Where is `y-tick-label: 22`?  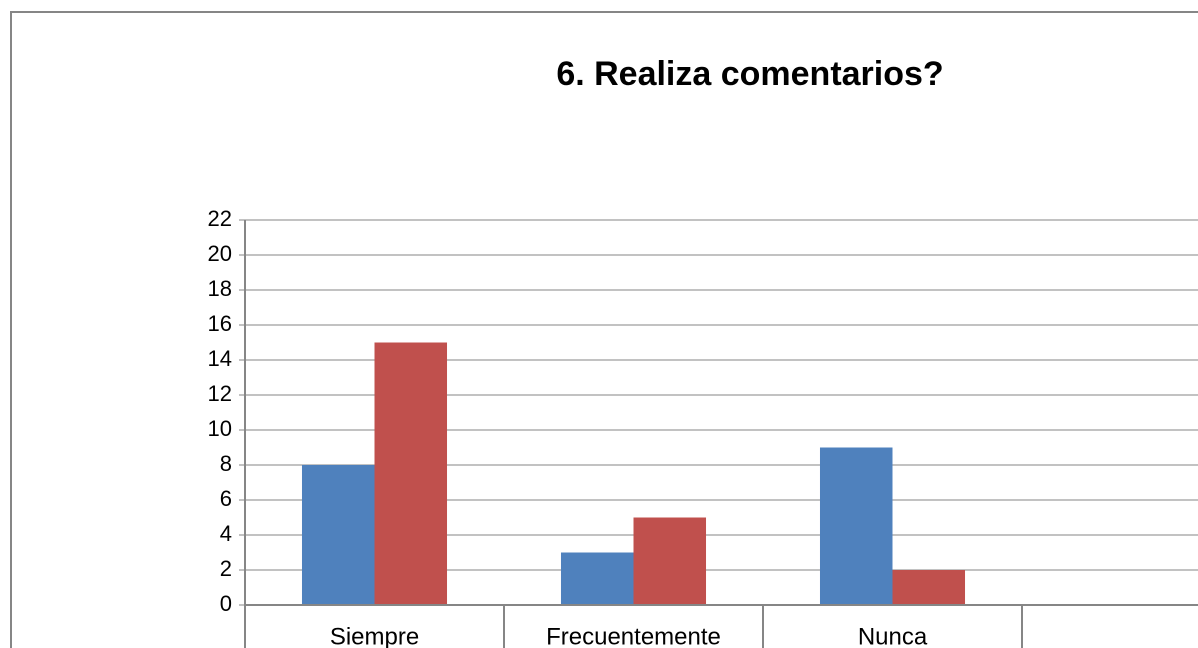
y-tick-label: 22 is located at coordinates (220, 218).